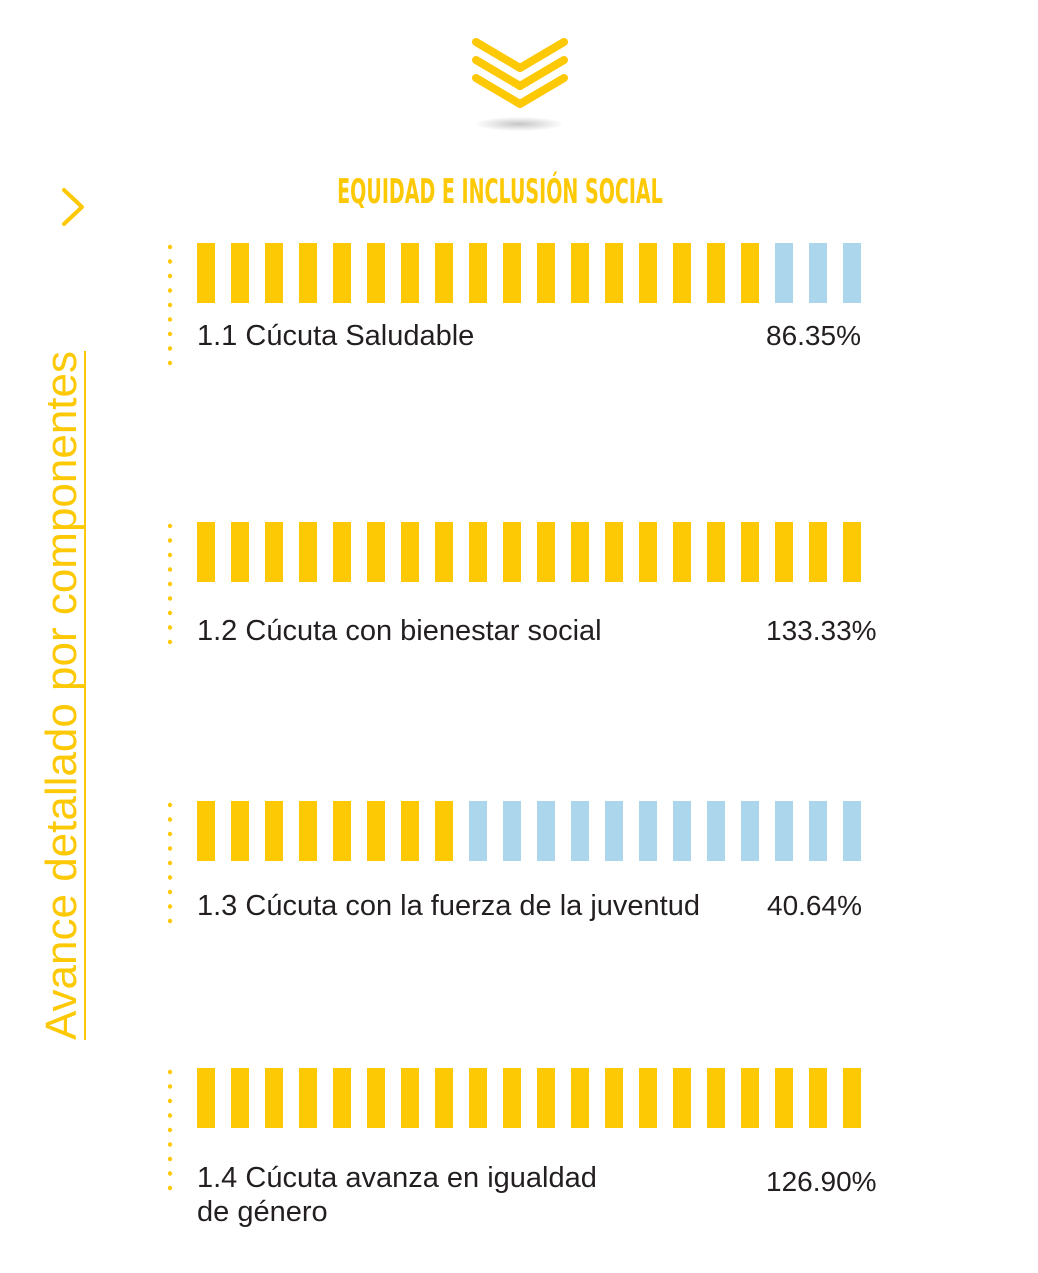 Image resolution: width=1038 pixels, height=1273 pixels. Describe the element at coordinates (540, 587) in the screenshot. I see `component-2: 1.2 Cúcuta con bienestar social 133.33%` at that location.